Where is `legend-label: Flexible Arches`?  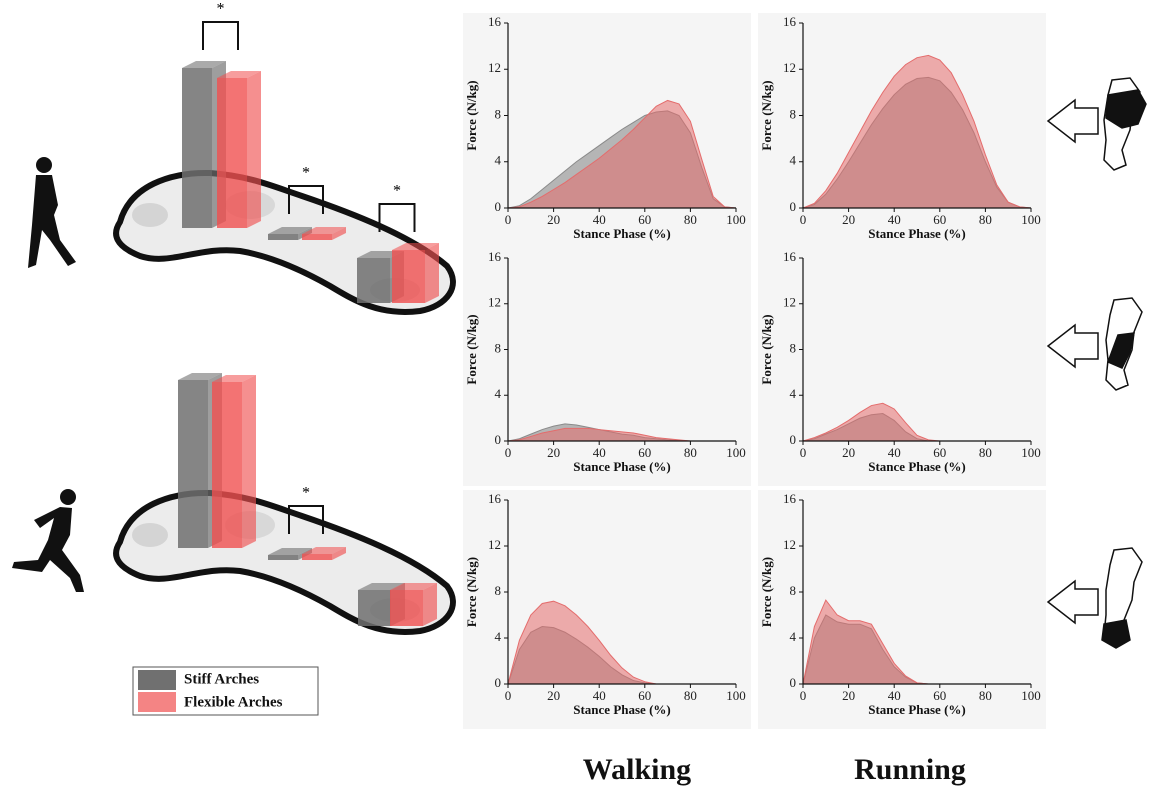 legend-label: Flexible Arches is located at coordinates (233, 702).